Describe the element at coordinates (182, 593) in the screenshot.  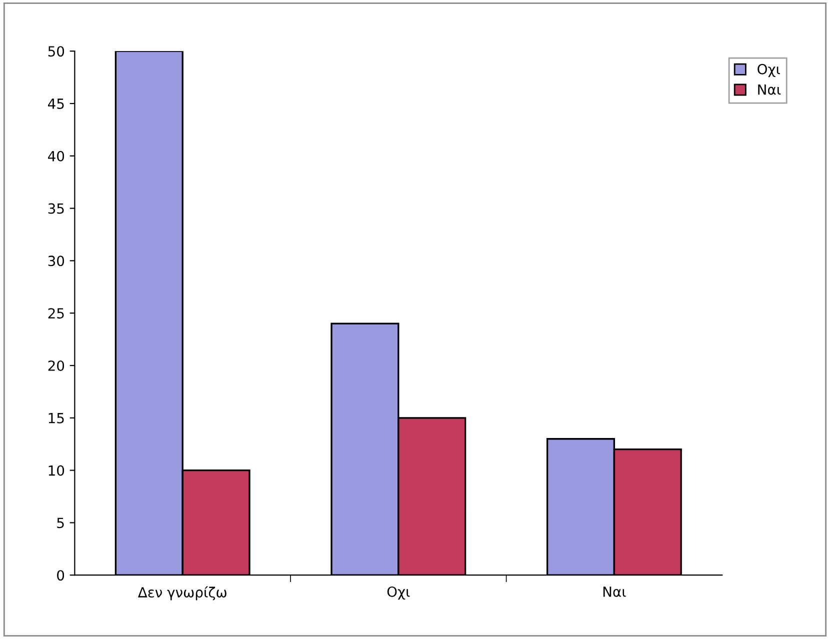
I see `x-tick-label: Δεν γνωρίζω` at that location.